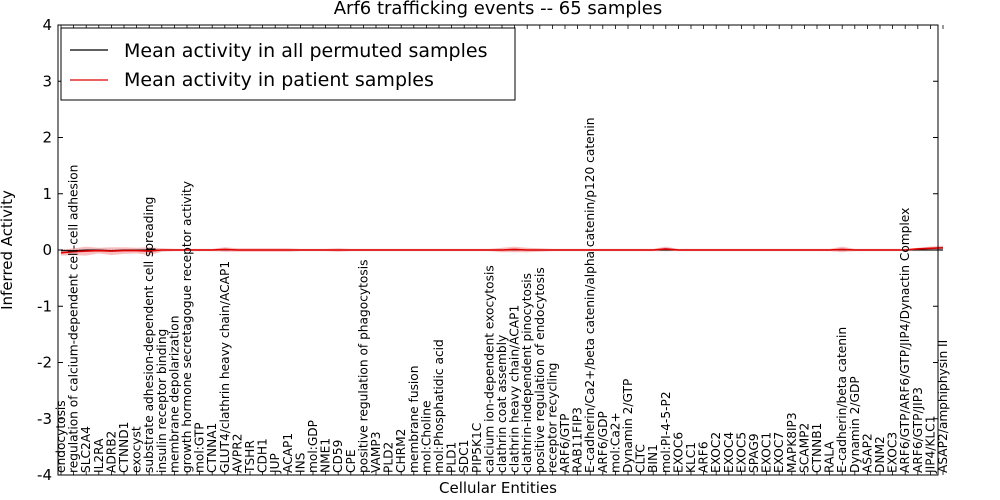 The image size is (1000, 500). I want to click on x-tick-label: EXOC5, so click(741, 452).